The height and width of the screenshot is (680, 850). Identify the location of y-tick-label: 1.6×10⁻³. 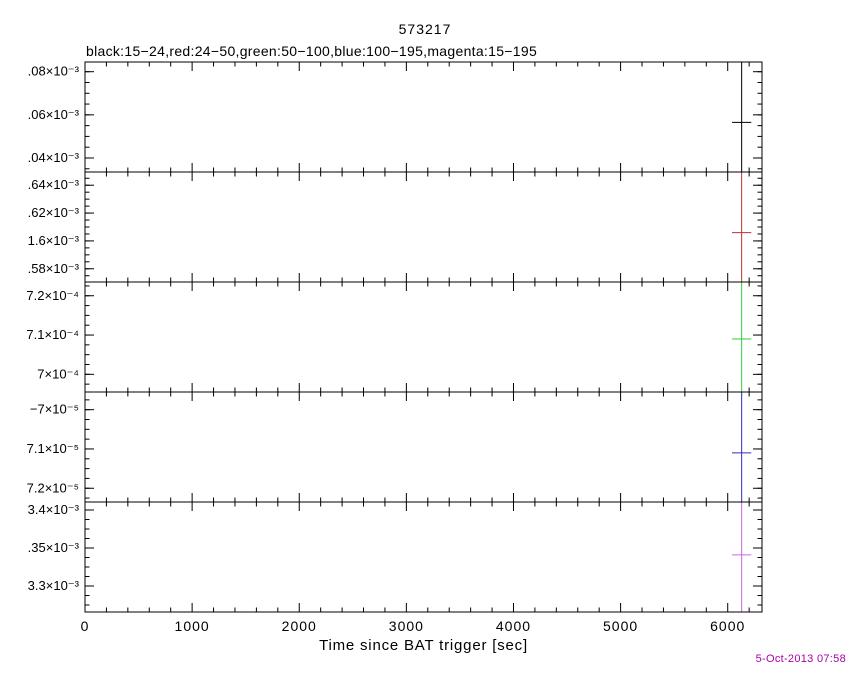
(54, 240).